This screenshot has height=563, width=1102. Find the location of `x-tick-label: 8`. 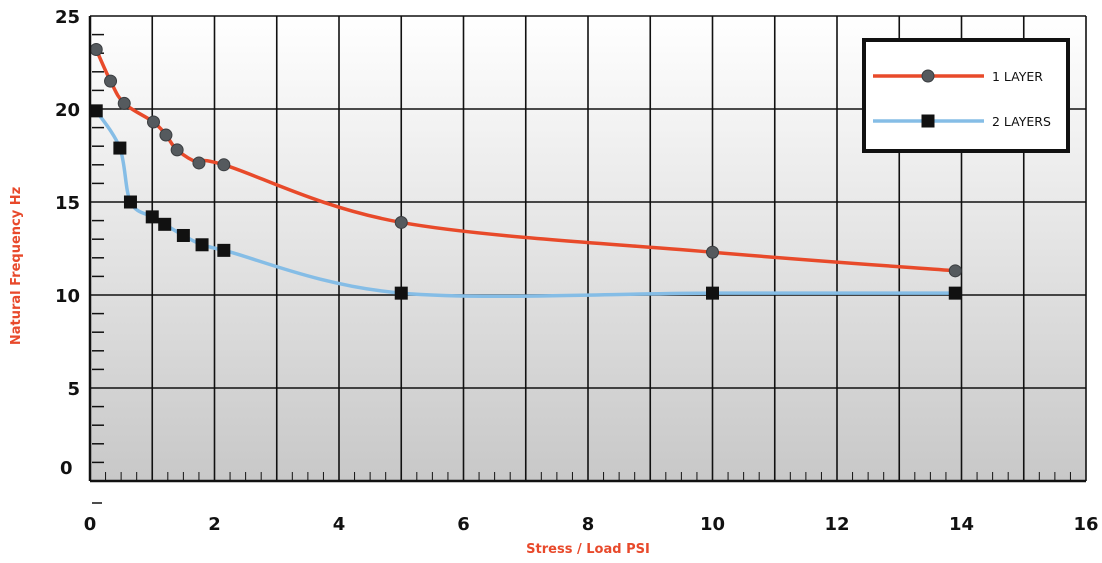

x-tick-label: 8 is located at coordinates (588, 524).